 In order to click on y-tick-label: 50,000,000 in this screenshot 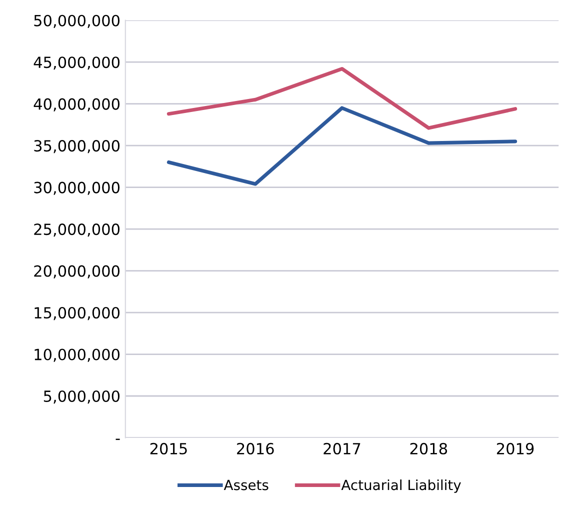, I will do `click(77, 21)`.